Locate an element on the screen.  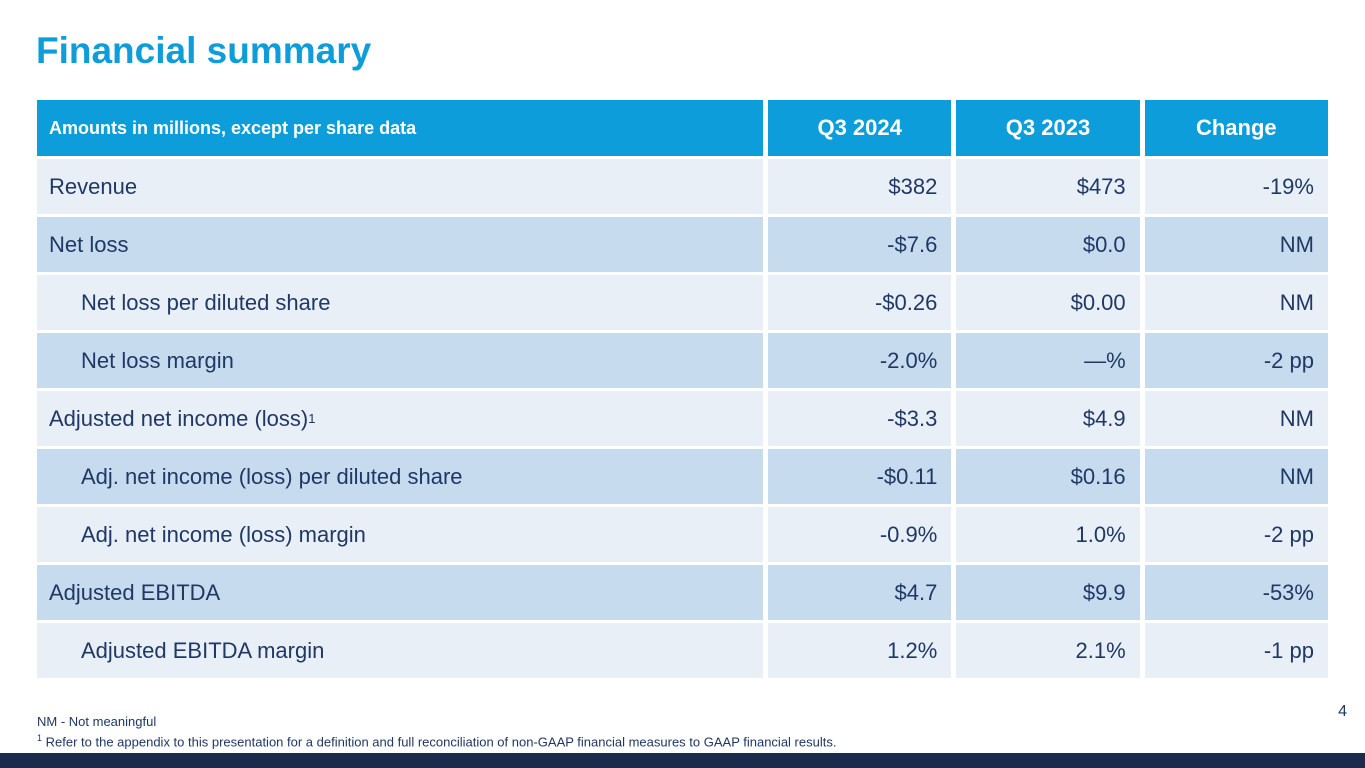
cell-q3-2023: $9.9 is located at coordinates (1048, 592).